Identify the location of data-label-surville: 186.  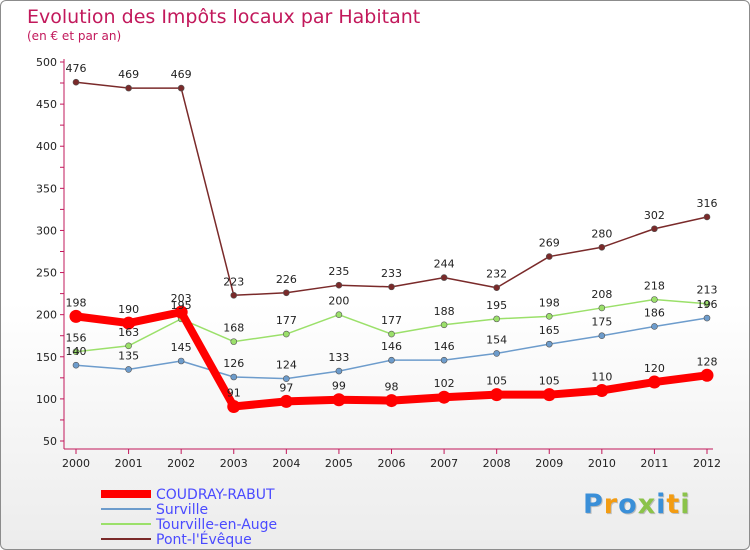
(654, 312).